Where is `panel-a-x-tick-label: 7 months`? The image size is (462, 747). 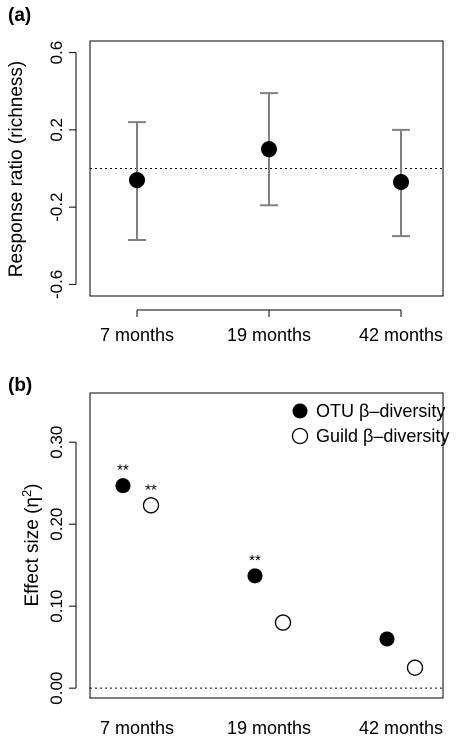
panel-a-x-tick-label: 7 months is located at coordinates (137, 335).